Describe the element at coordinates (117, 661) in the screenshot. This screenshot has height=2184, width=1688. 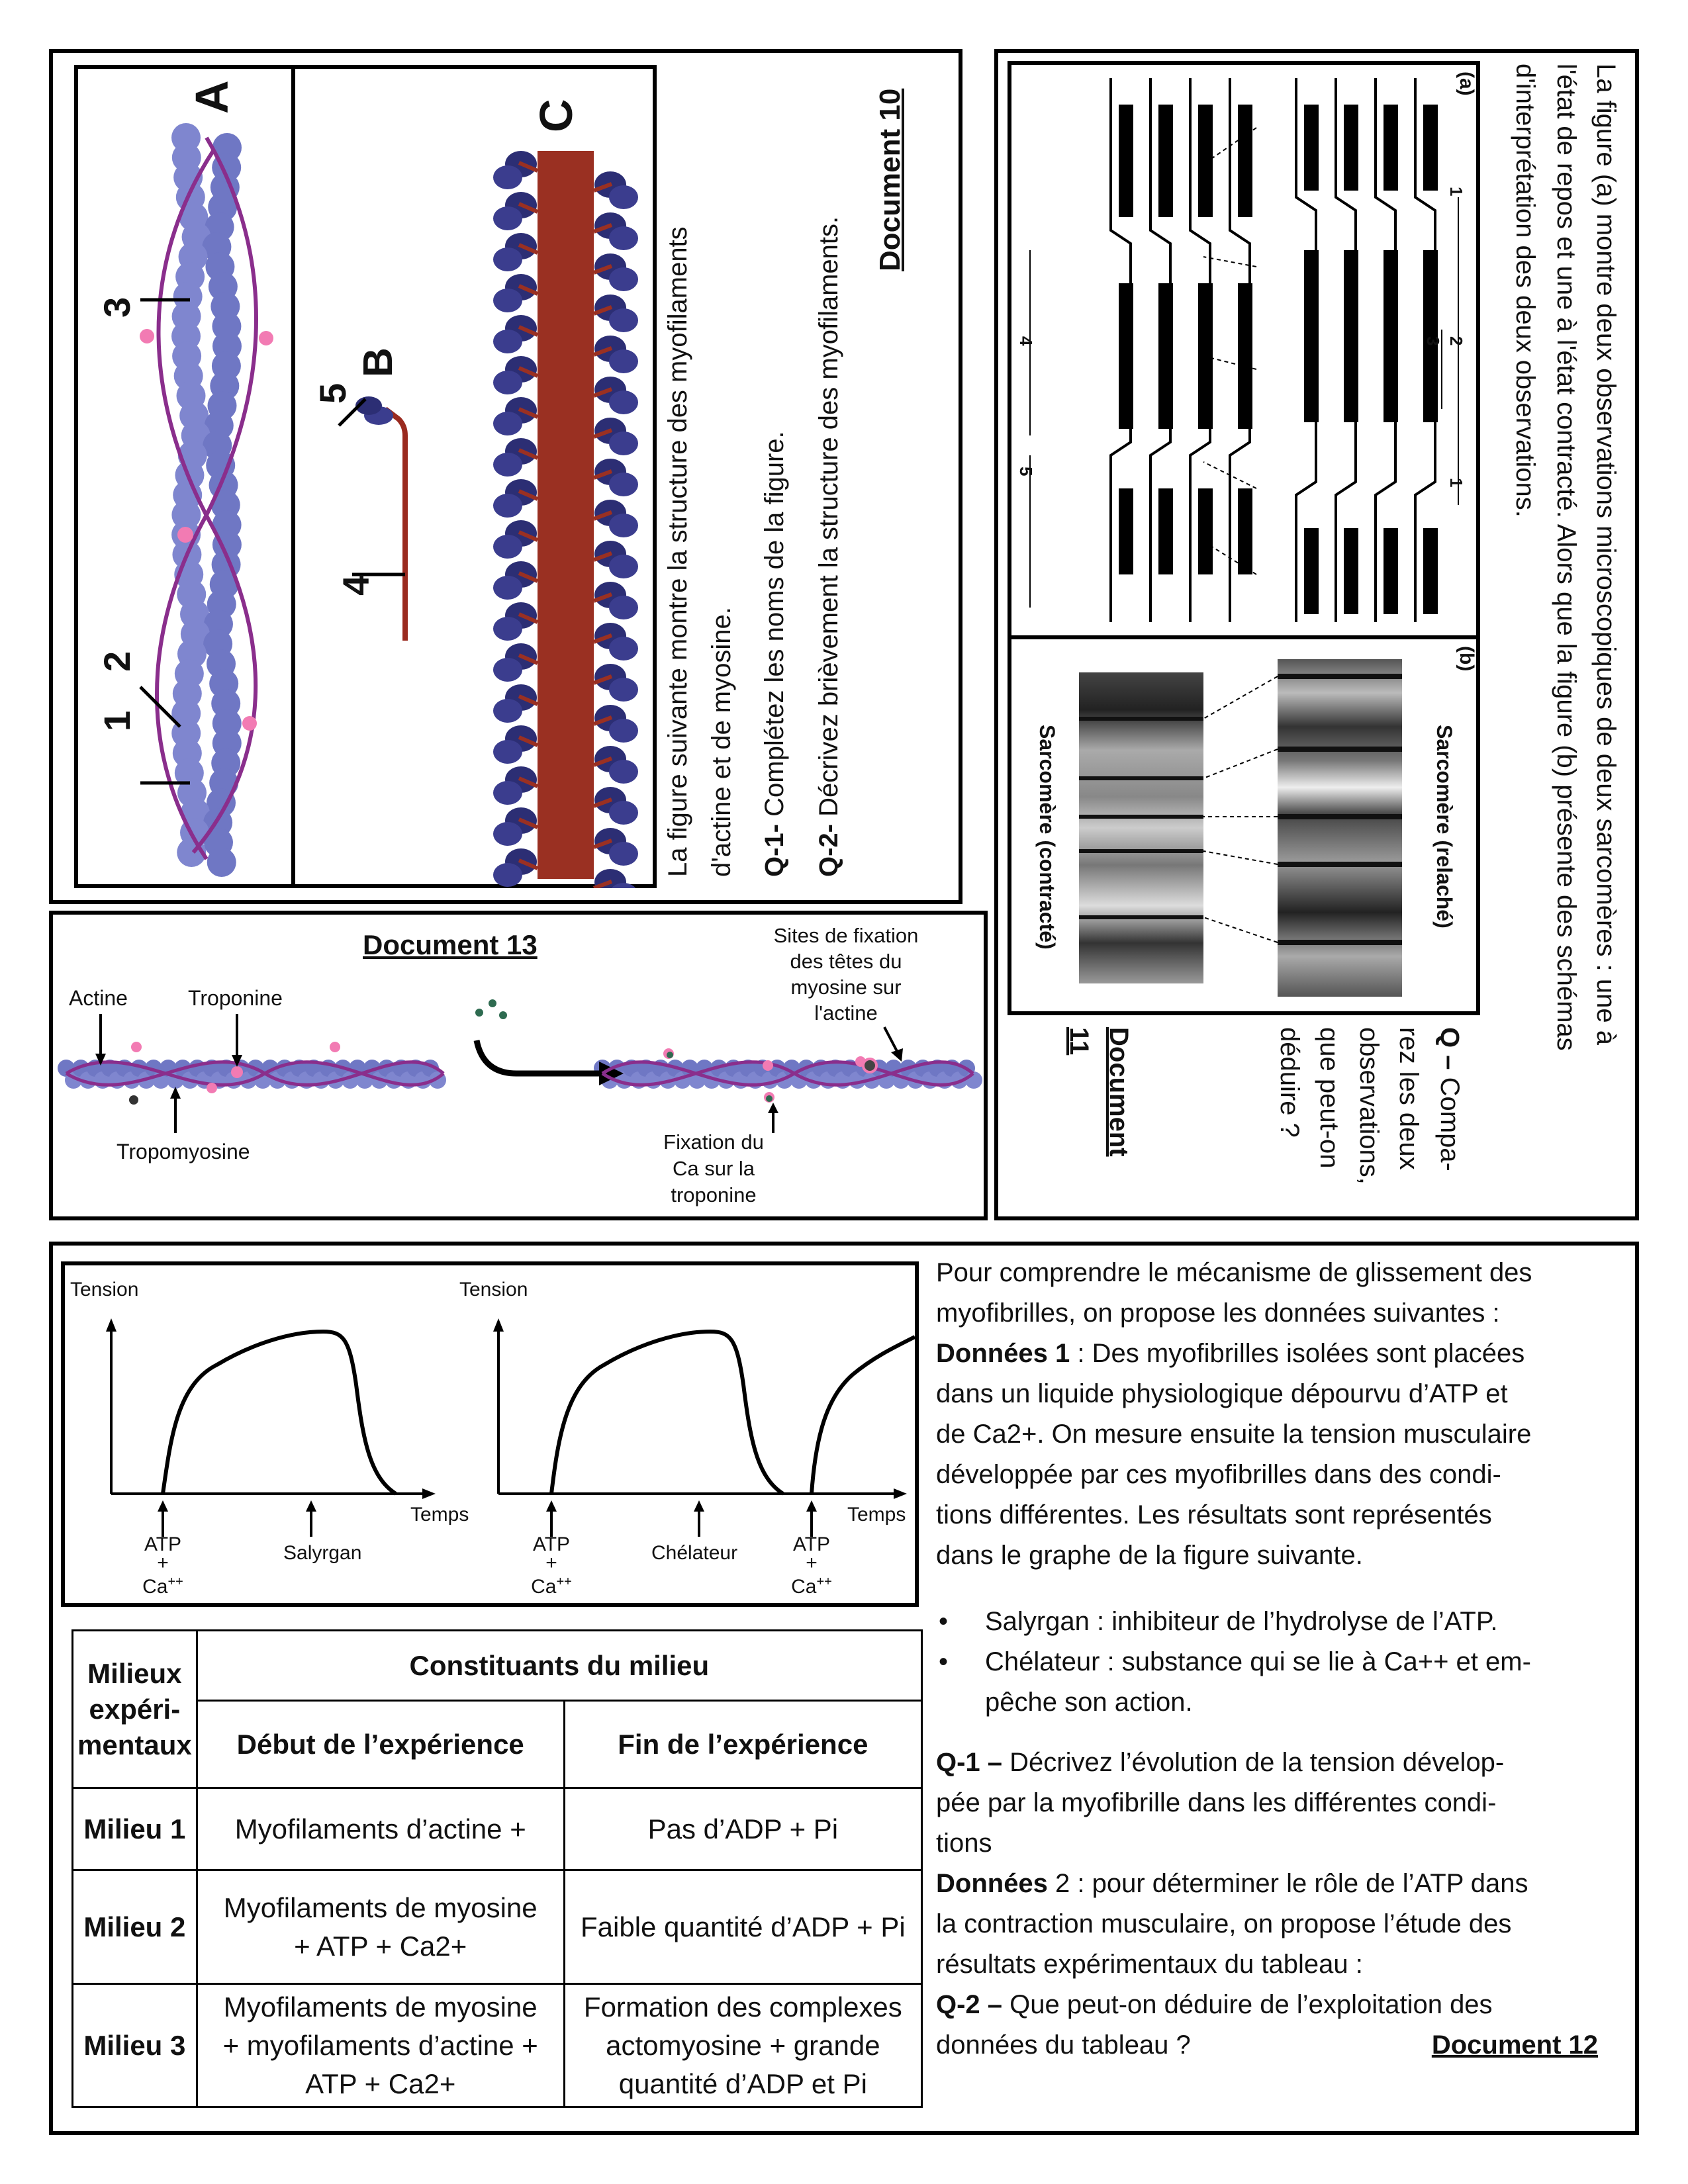
I see `doc10-label-2: 2` at that location.